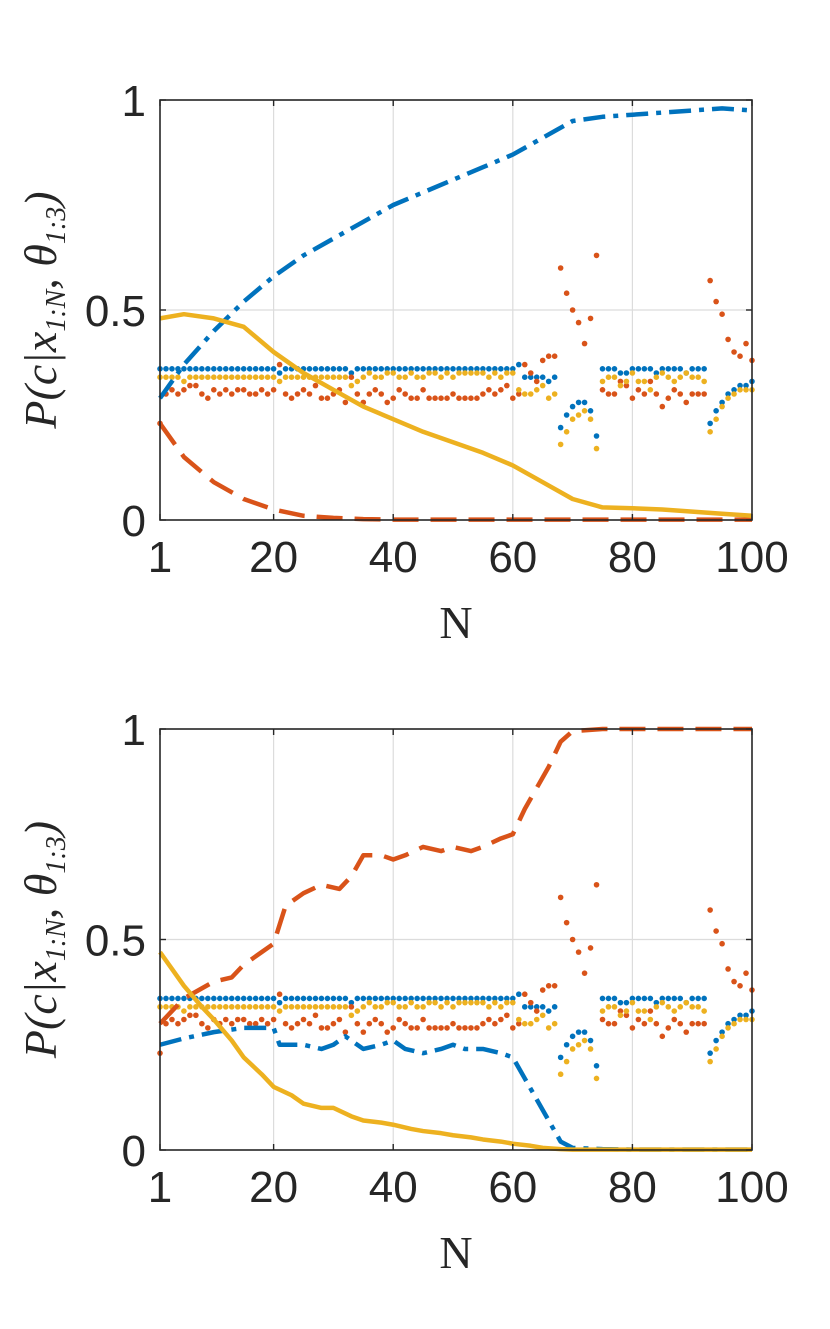 This screenshot has height=1329, width=830. Describe the element at coordinates (273, 557) in the screenshot. I see `x-tick-label: 20` at that location.